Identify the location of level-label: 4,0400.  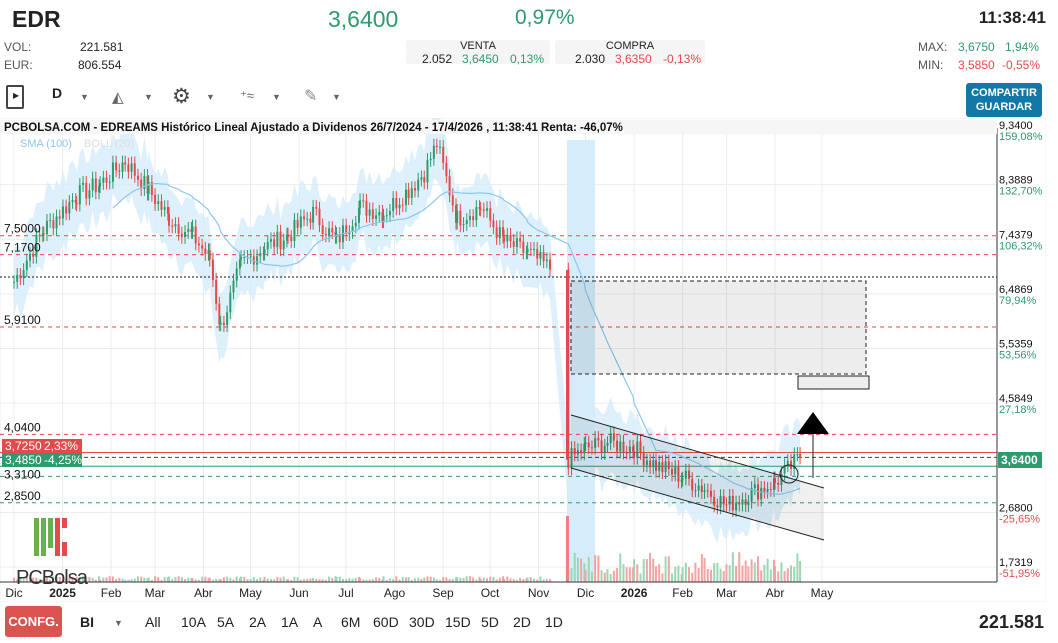
(22, 427).